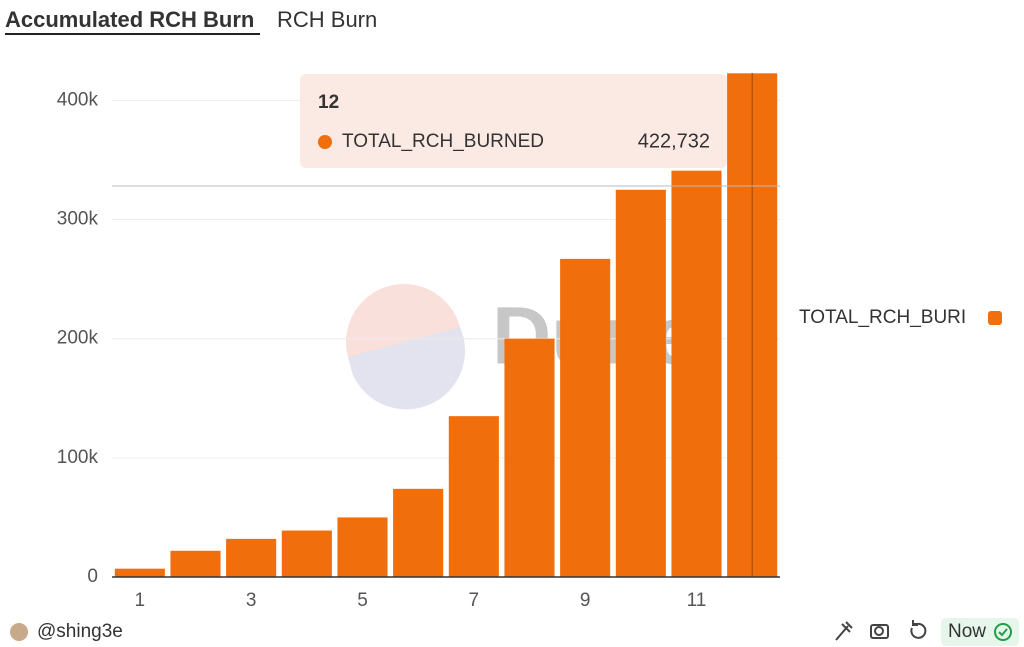 This screenshot has height=647, width=1024. What do you see at coordinates (882, 317) in the screenshot?
I see `legend-label: TOTAL_RCH_BURI` at bounding box center [882, 317].